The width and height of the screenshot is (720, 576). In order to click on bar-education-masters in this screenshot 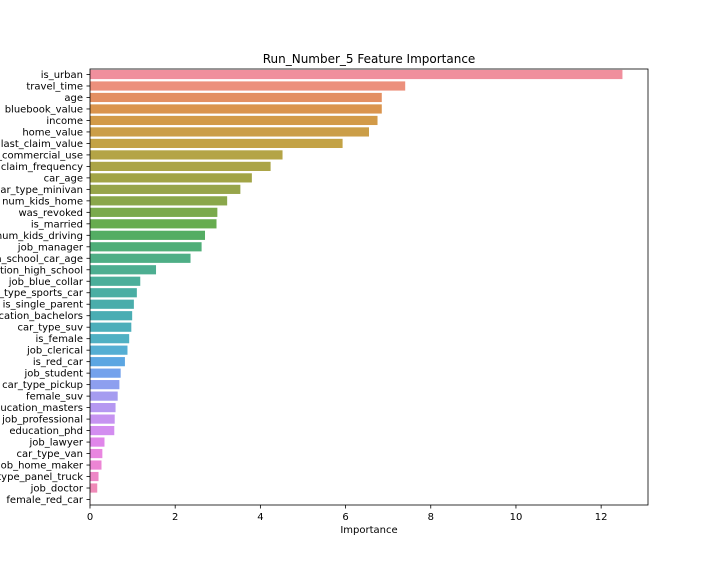, I will do `click(103, 408)`.